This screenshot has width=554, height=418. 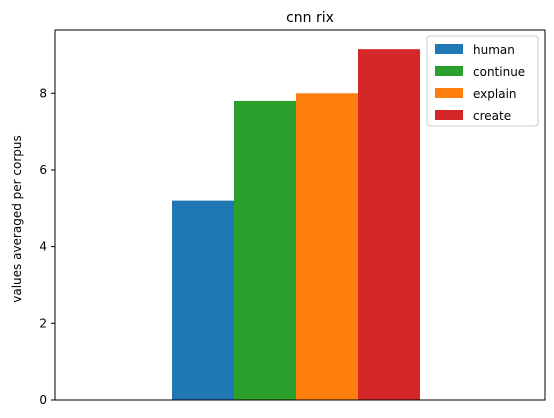 I want to click on legend-label-continue: continue, so click(x=499, y=72).